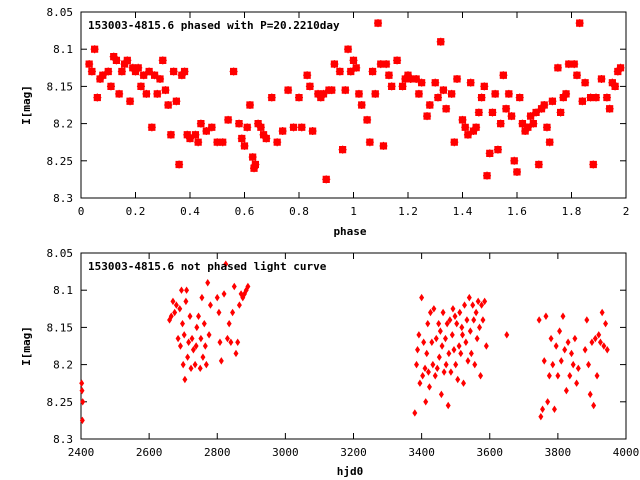 The height and width of the screenshot is (480, 640). I want to click on x-tick-label: 1.2, so click(408, 211).